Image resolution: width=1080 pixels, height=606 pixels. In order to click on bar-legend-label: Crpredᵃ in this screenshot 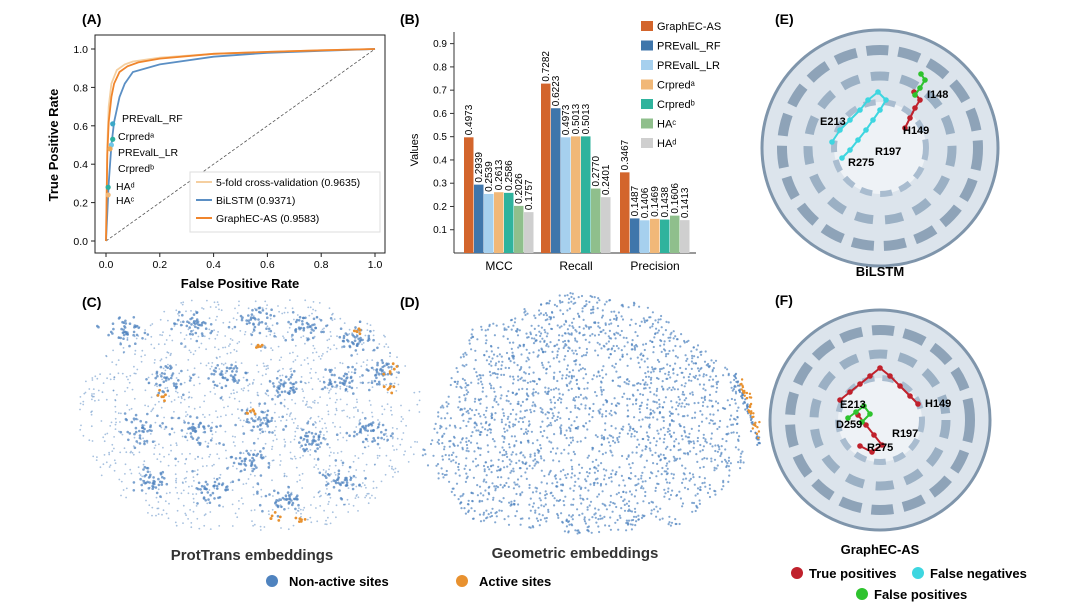, I will do `click(676, 86)`.